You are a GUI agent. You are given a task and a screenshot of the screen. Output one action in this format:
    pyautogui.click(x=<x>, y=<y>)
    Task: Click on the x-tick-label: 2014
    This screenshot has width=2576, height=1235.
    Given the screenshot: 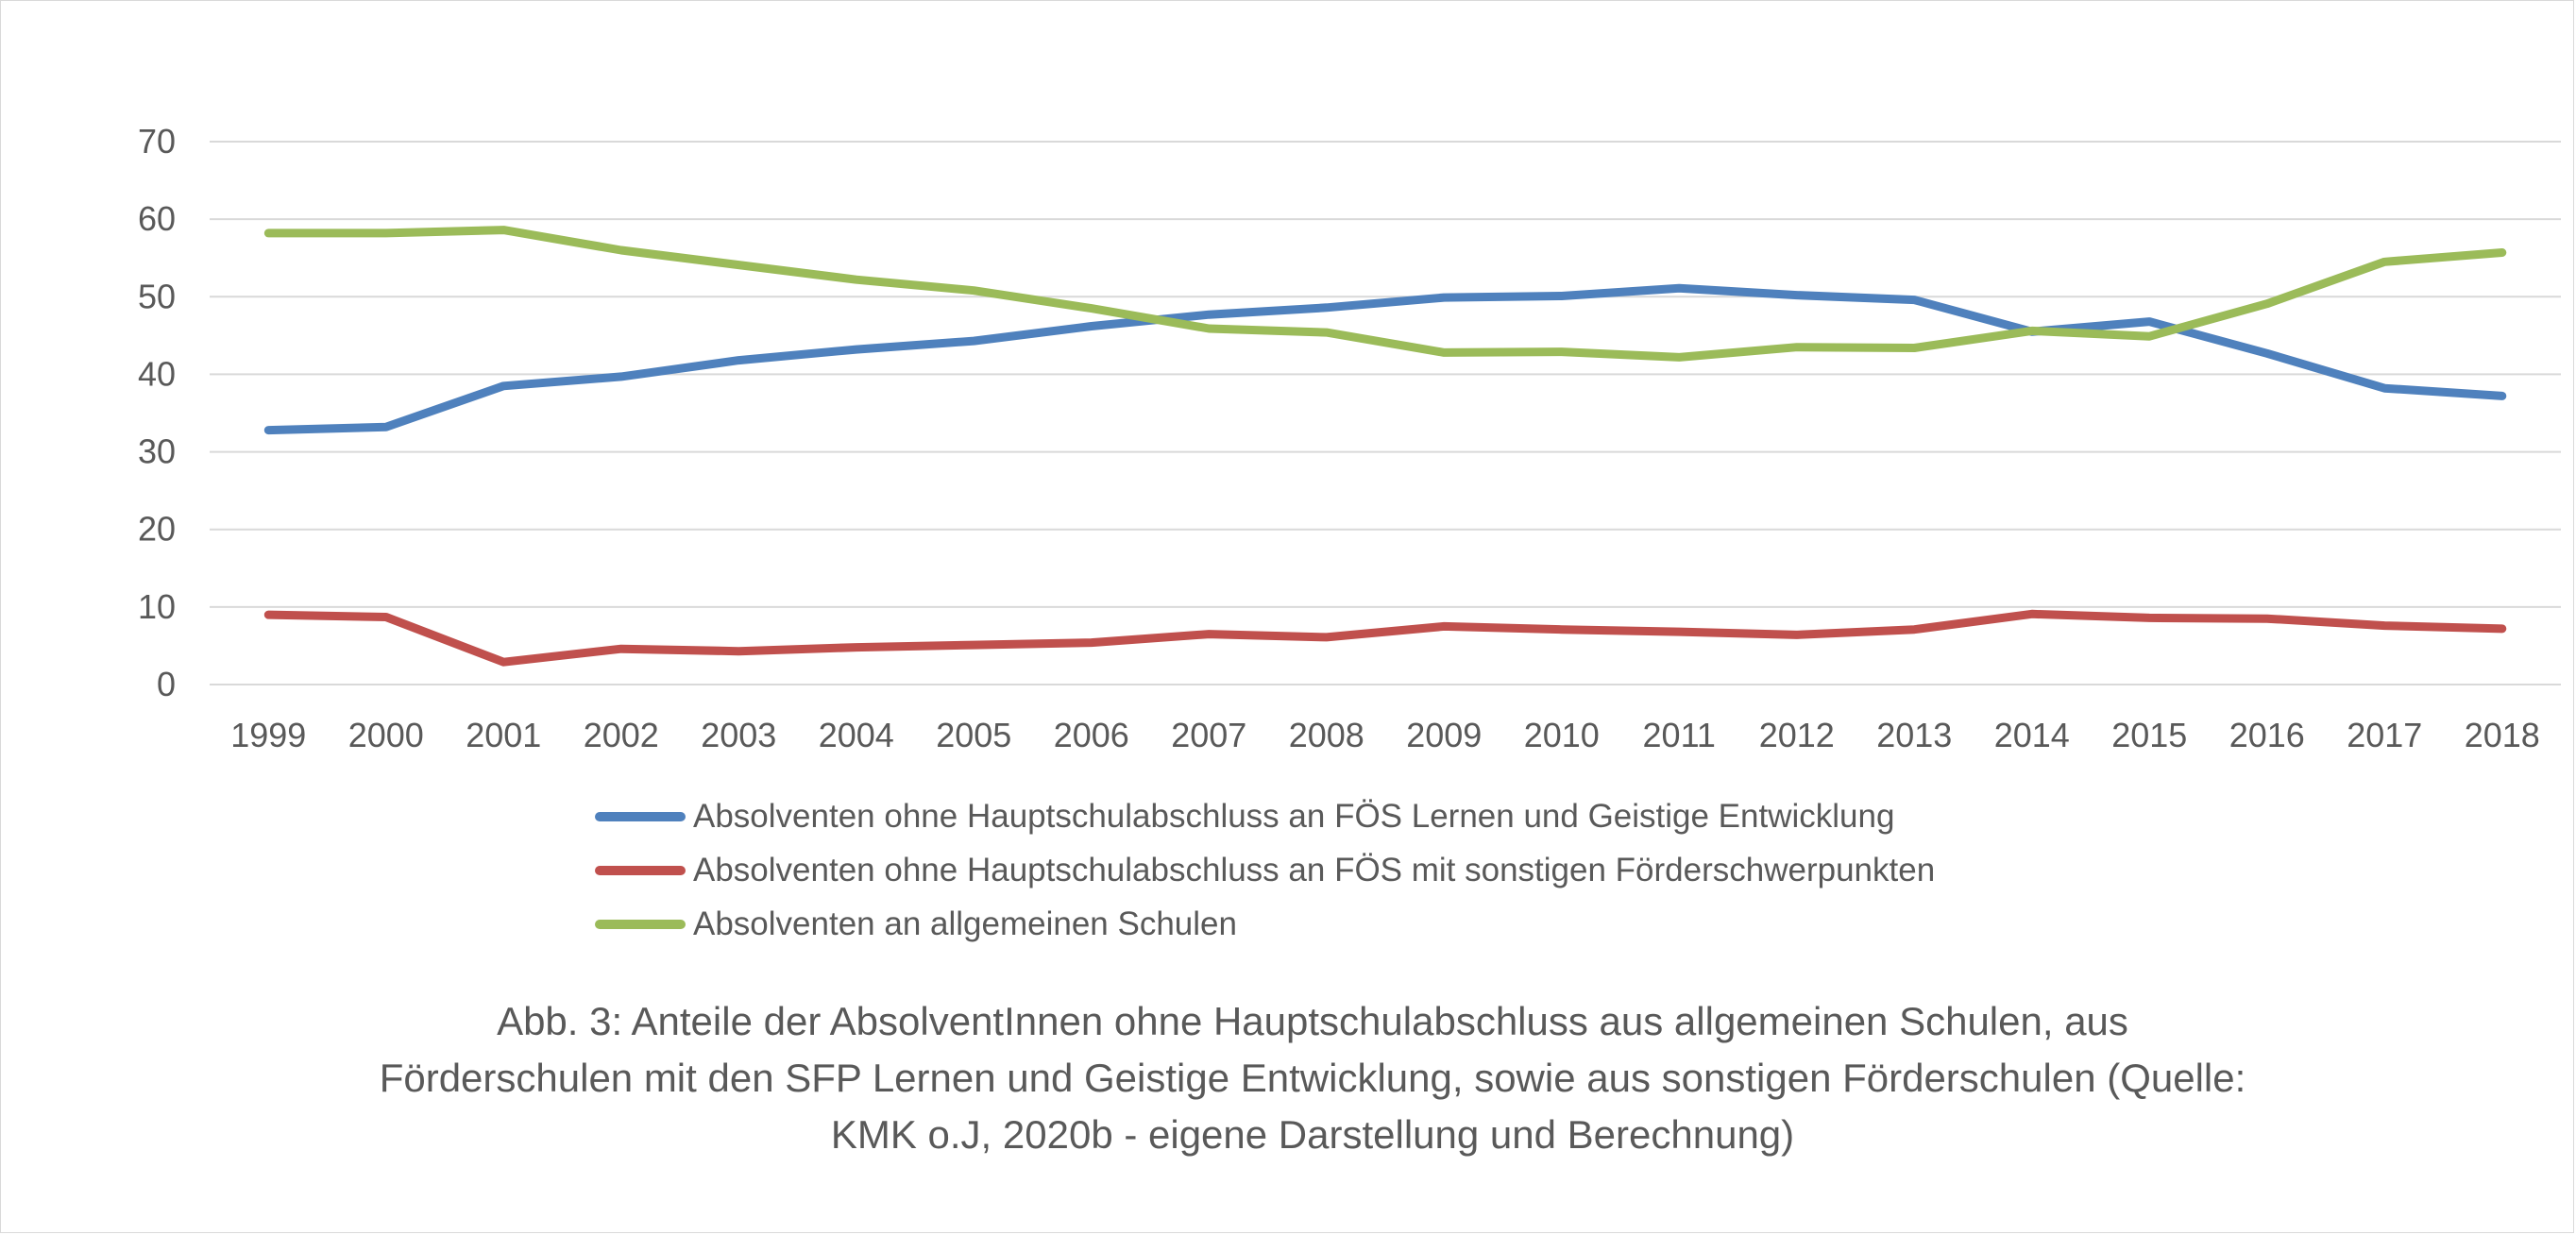 What is the action you would take?
    pyautogui.click(x=2032, y=735)
    